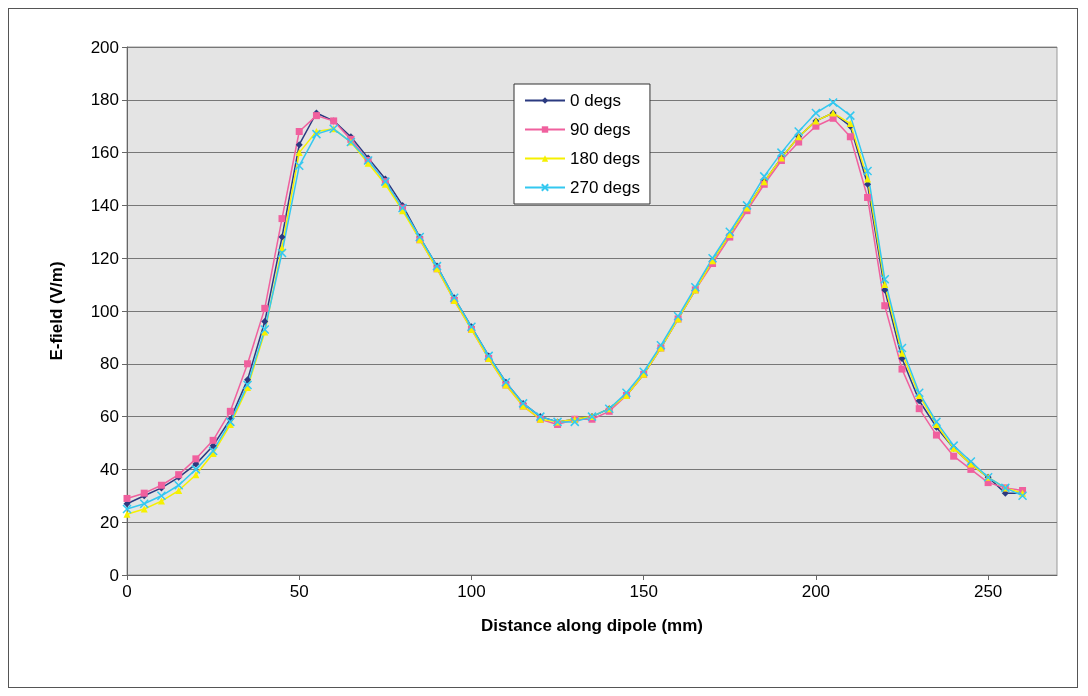  I want to click on y-tick-label: 80, so click(109, 364).